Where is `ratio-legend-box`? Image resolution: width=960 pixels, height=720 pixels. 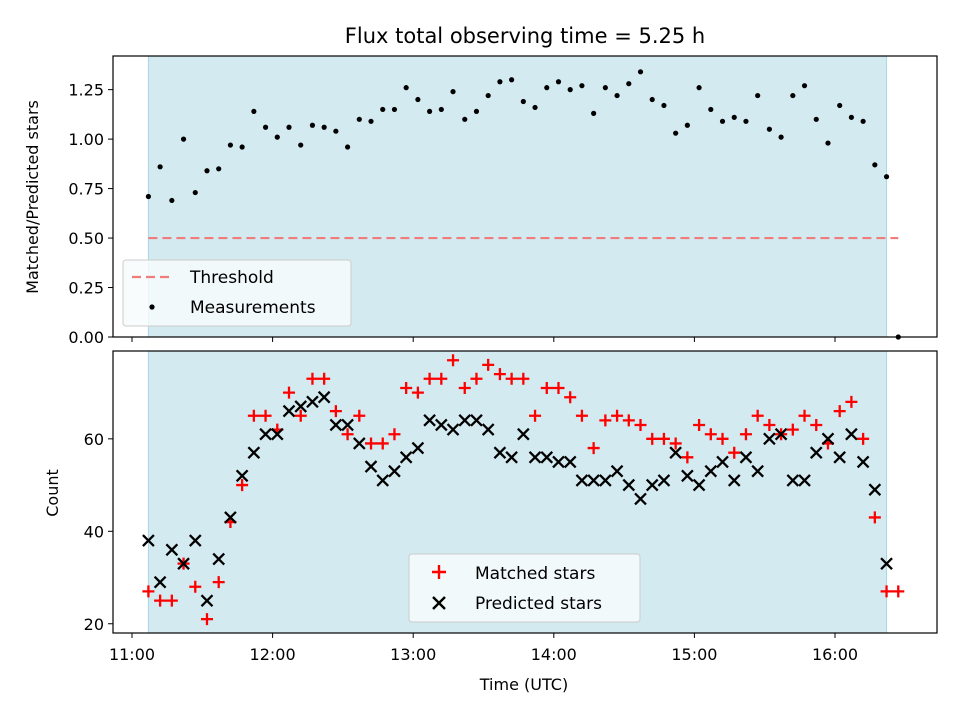 ratio-legend-box is located at coordinates (237, 293).